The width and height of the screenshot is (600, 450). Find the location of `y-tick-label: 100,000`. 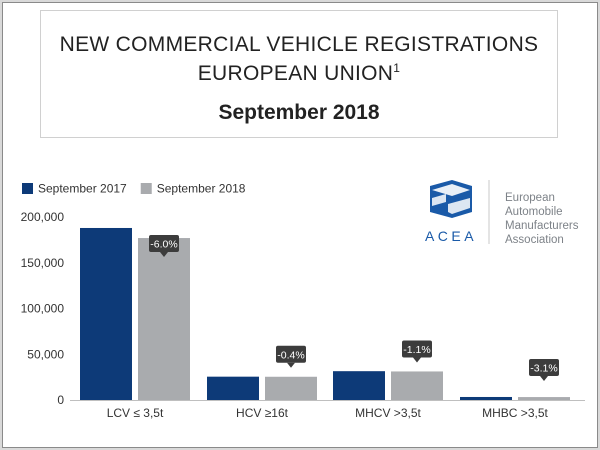

y-tick-label: 100,000 is located at coordinates (43, 309).